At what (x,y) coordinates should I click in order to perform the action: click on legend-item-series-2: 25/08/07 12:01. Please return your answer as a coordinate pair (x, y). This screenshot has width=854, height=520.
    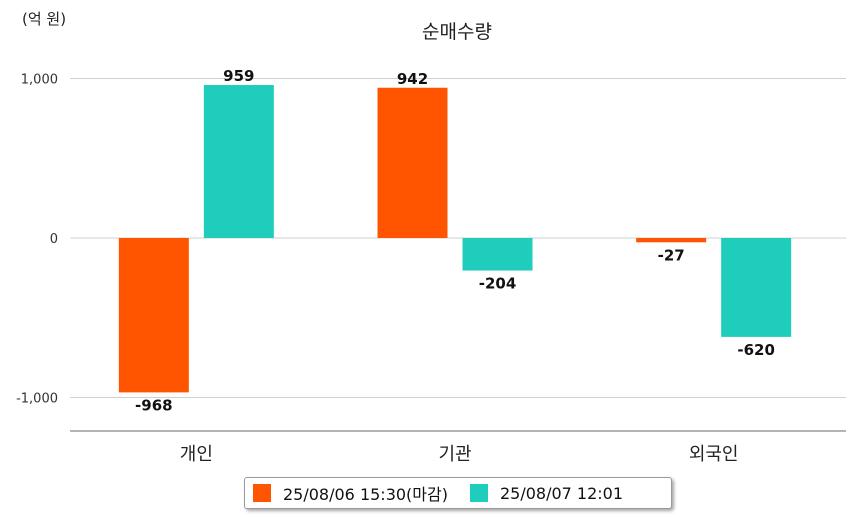
    Looking at the image, I should click on (546, 493).